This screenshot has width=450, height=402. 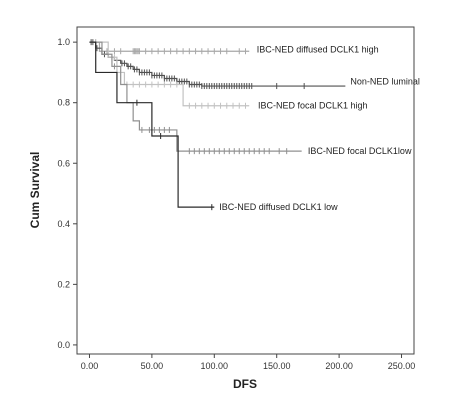 What do you see at coordinates (215, 366) in the screenshot?
I see `x-tick-label: 100.00` at bounding box center [215, 366].